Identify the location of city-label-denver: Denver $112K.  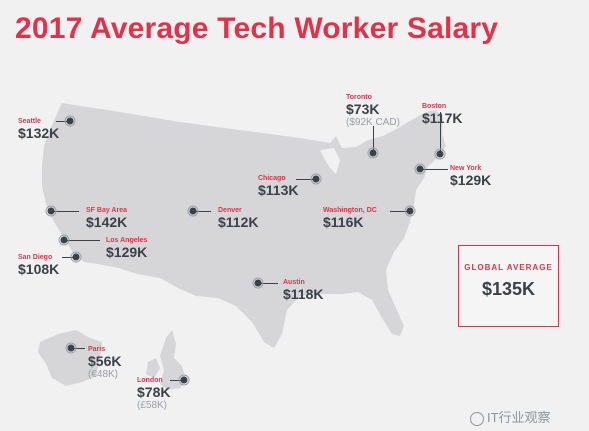
(238, 218).